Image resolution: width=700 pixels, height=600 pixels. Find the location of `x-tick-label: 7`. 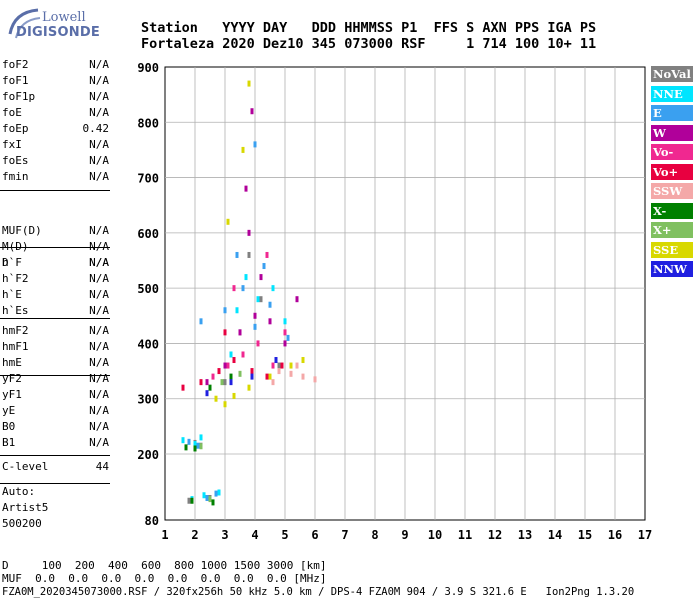

x-tick-label: 7 is located at coordinates (344, 535).